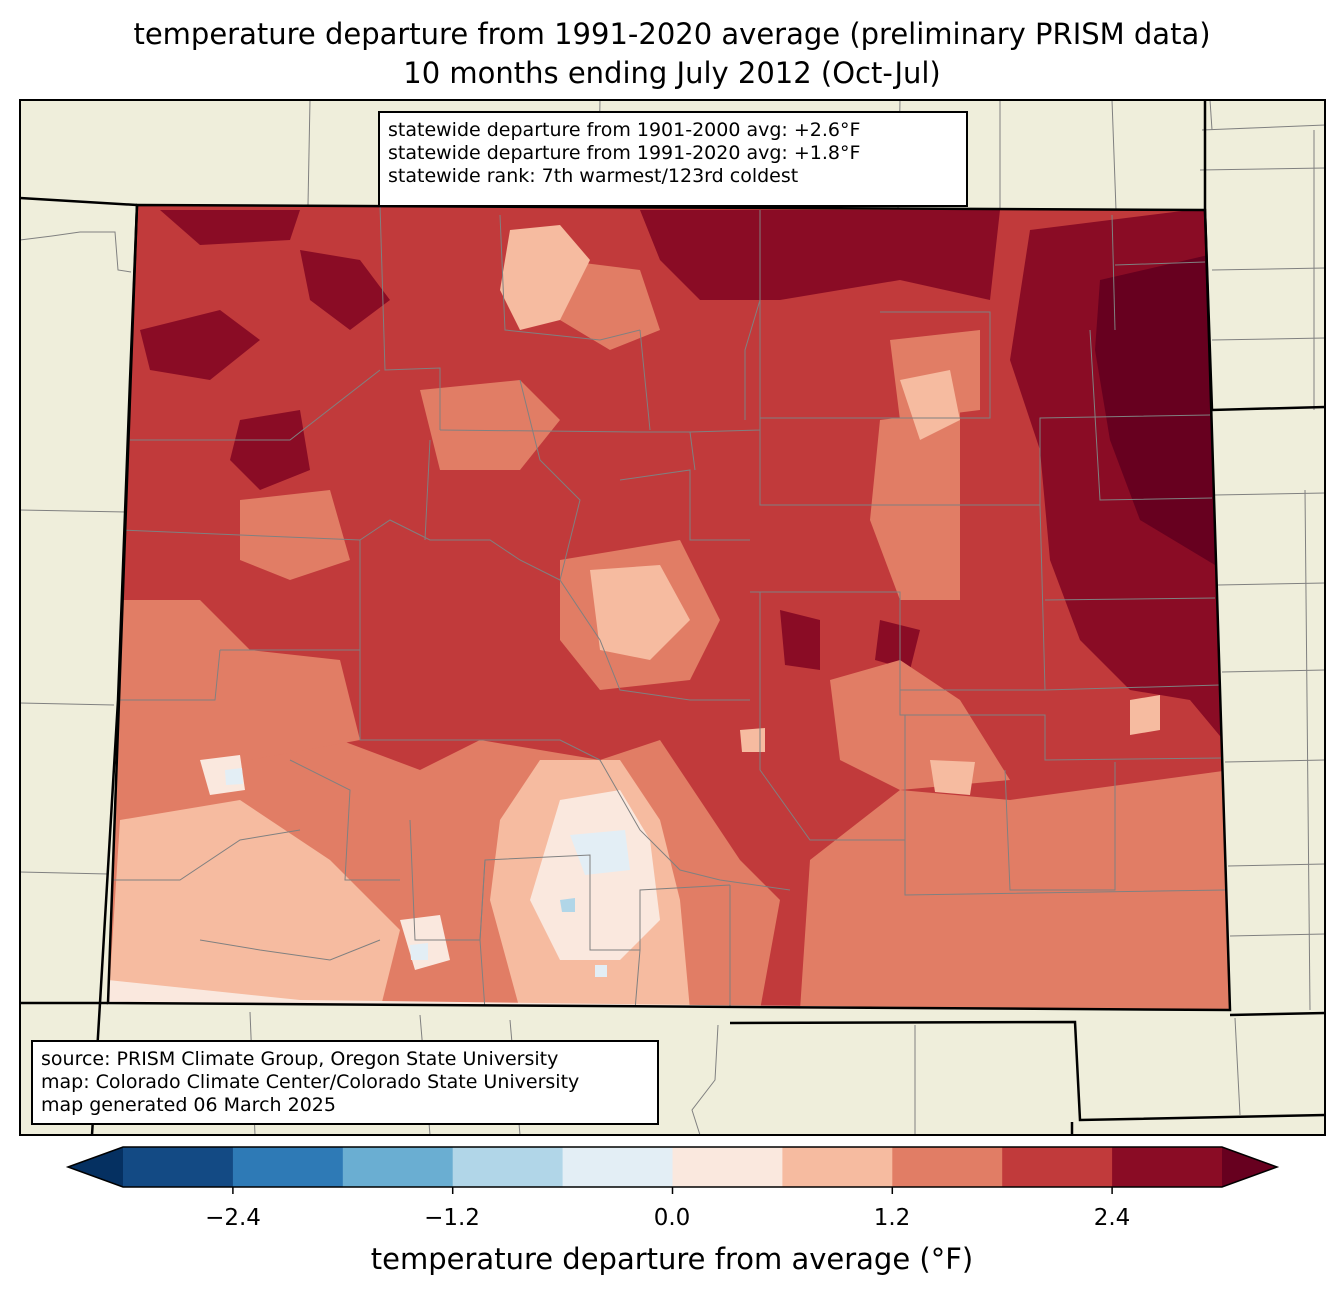  I want to click on colorbar-tick-label: 0.0, so click(672, 1218).